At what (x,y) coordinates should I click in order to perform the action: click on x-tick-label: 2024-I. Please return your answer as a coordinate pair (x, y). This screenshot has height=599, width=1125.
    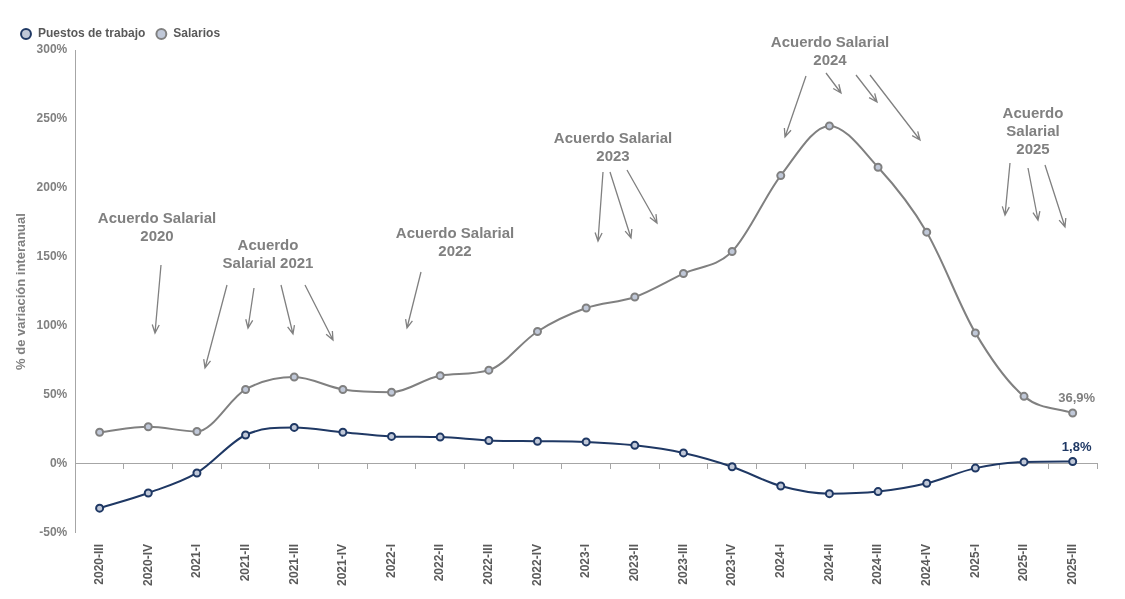
    Looking at the image, I should click on (780, 560).